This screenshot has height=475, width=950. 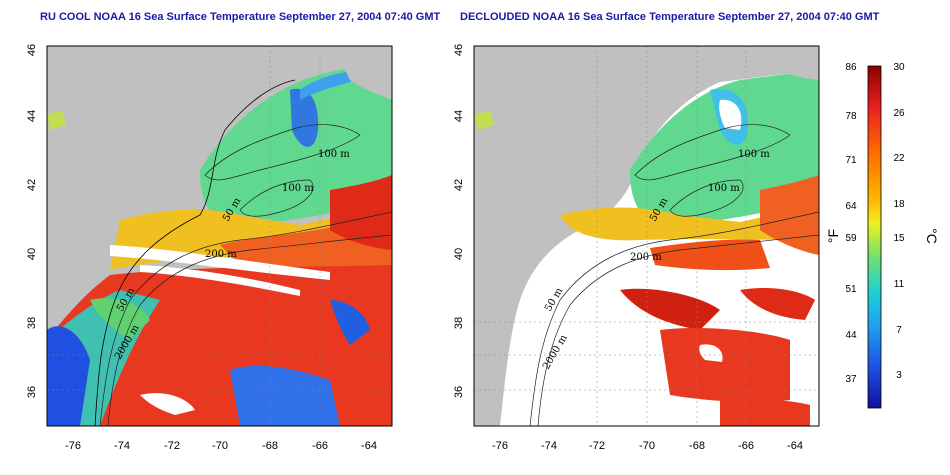 What do you see at coordinates (851, 379) in the screenshot?
I see `fahrenheit-tick: 37` at bounding box center [851, 379].